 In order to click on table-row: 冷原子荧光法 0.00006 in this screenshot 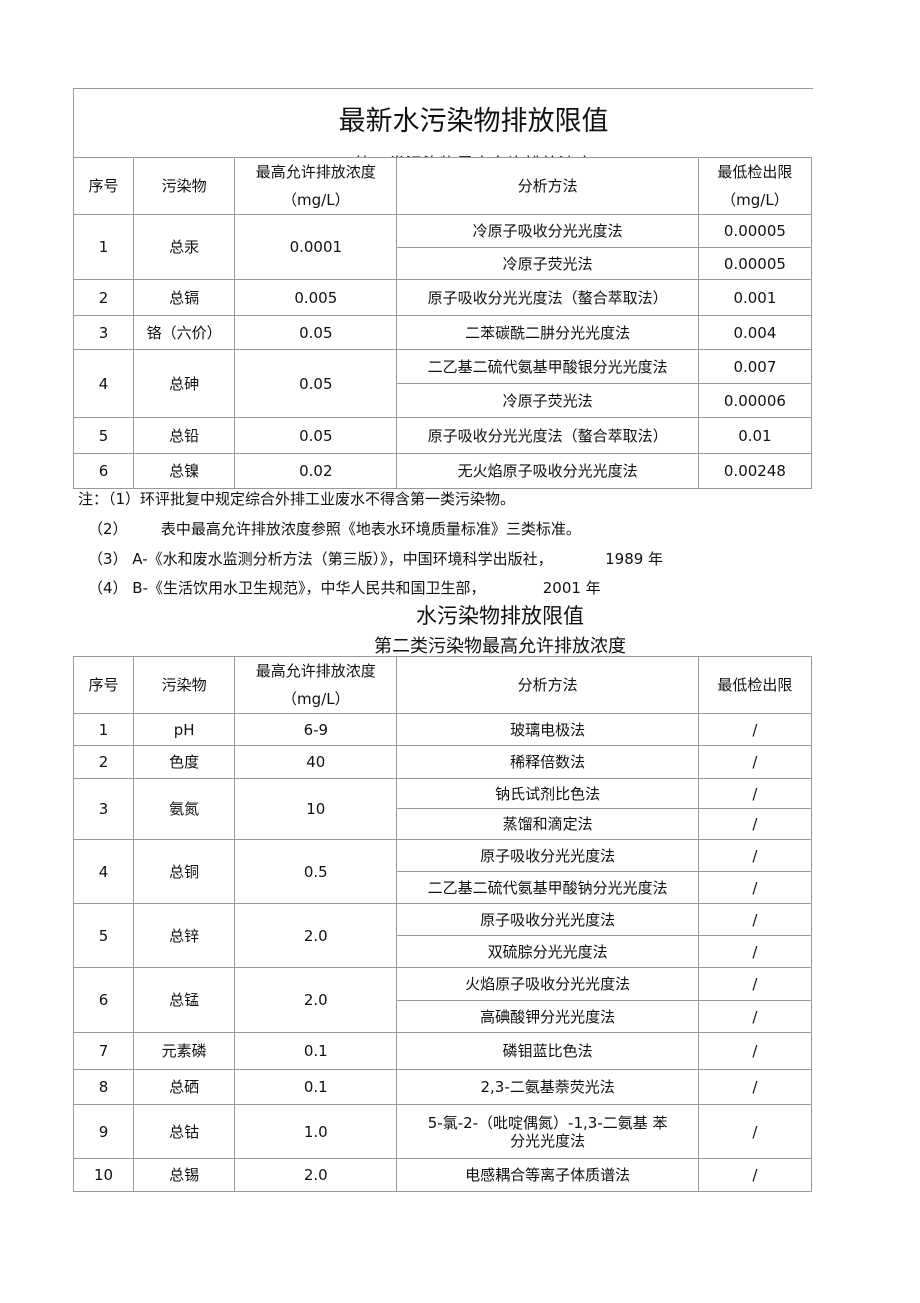, I will do `click(443, 400)`.